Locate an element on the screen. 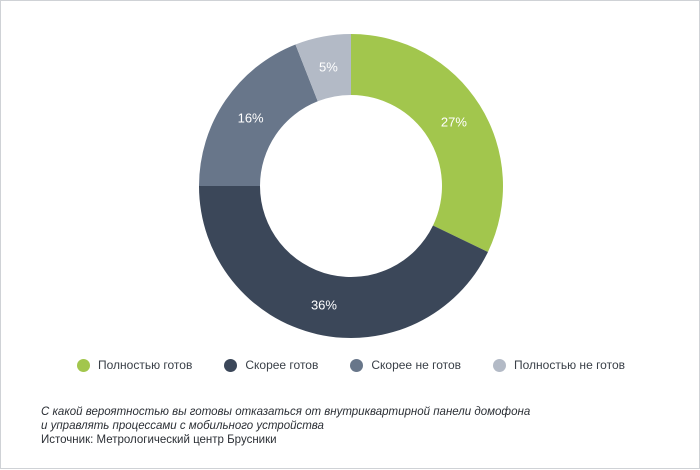 The height and width of the screenshot is (470, 700). slice-fully-ready is located at coordinates (427, 143).